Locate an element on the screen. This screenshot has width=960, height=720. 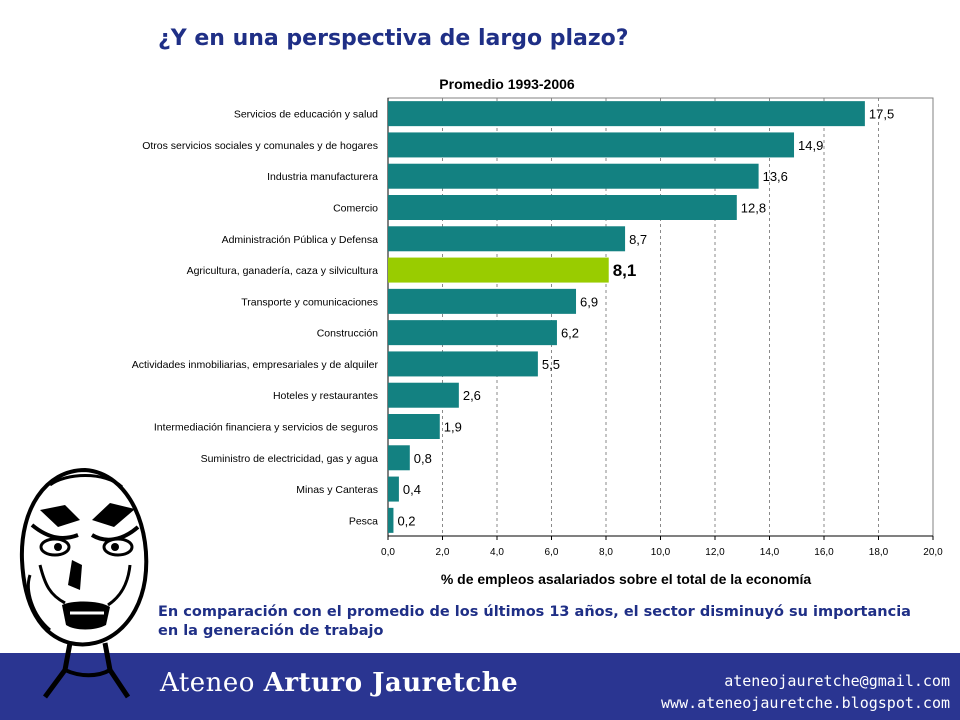
x-tick-label: 8,0 is located at coordinates (606, 552).